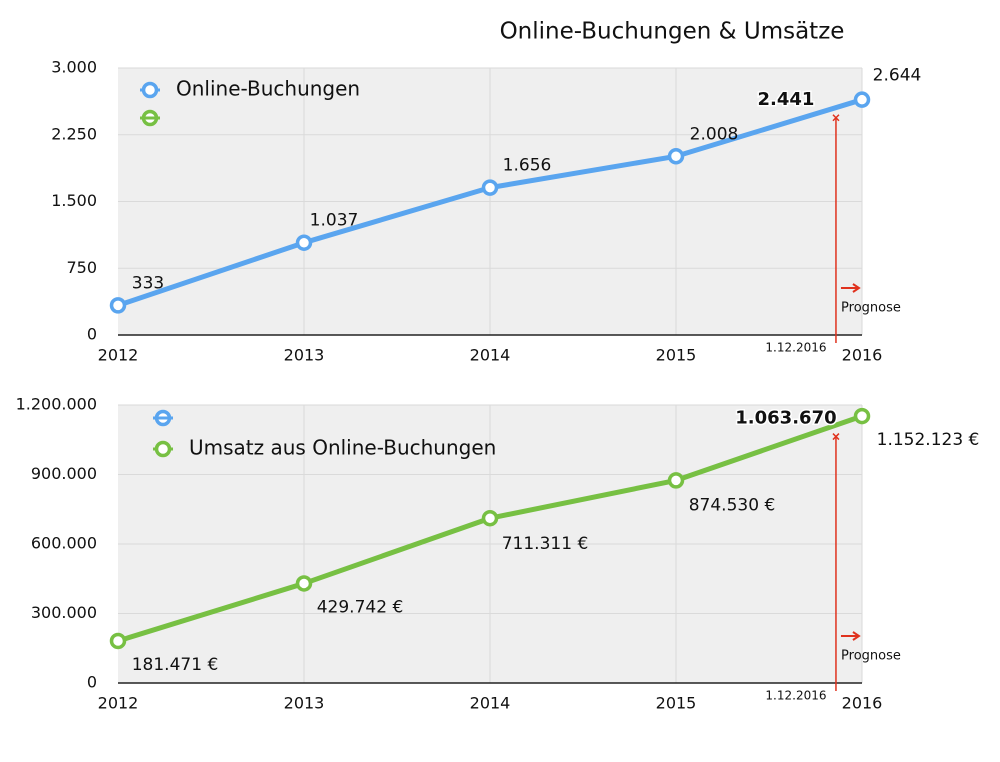 The height and width of the screenshot is (762, 1000). Describe the element at coordinates (672, 32) in the screenshot. I see `page-title: Online-Buchungen & Umsätze` at that location.